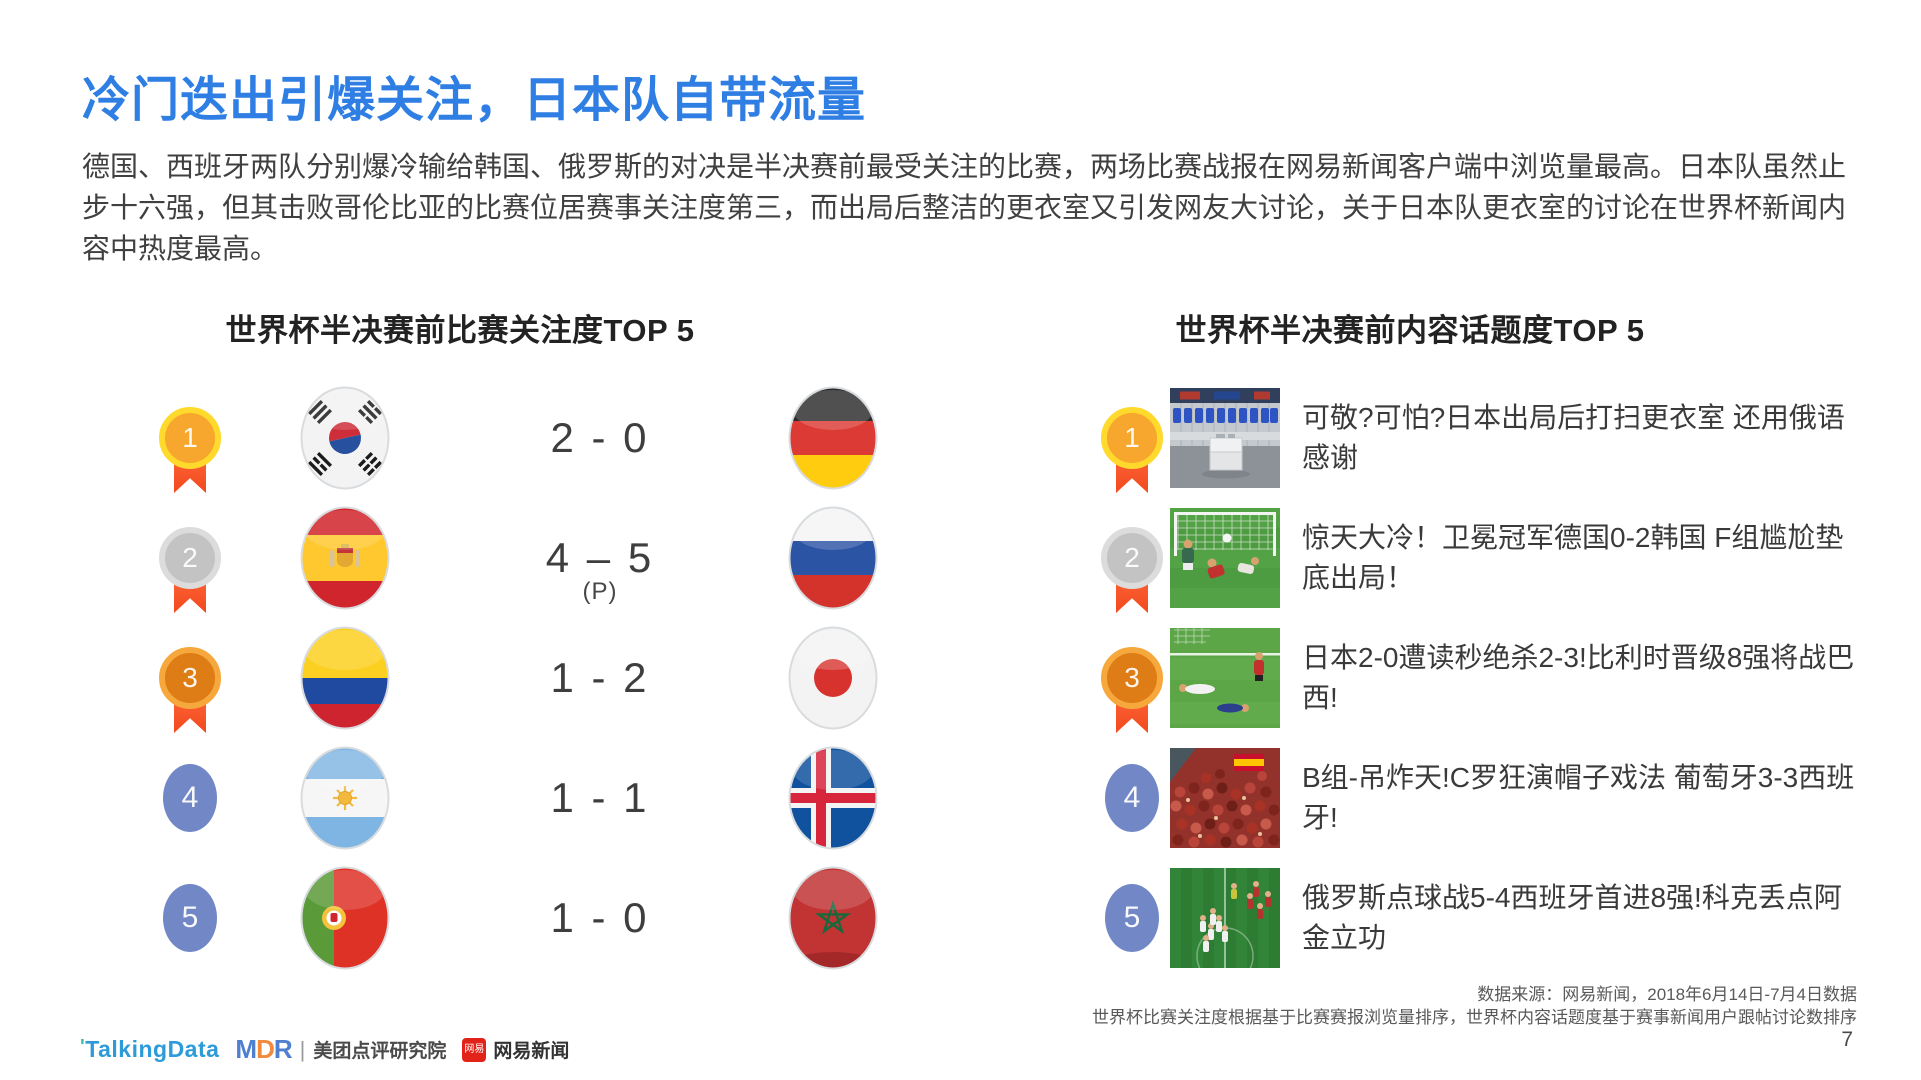  I want to click on score-cell: 1 - 0, so click(600, 918).